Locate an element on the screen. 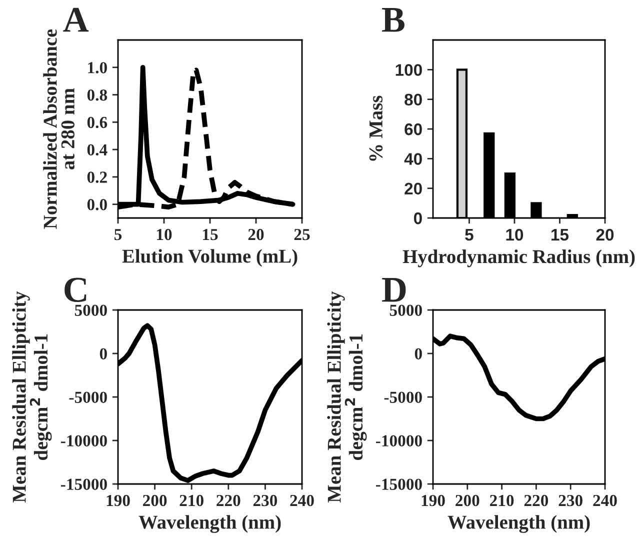  chart-title: B is located at coordinates (393, 20).